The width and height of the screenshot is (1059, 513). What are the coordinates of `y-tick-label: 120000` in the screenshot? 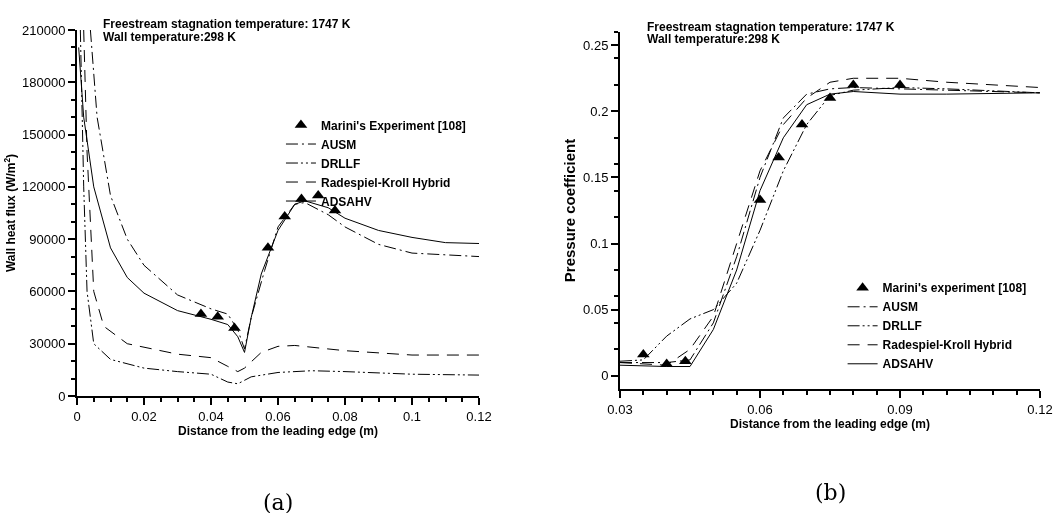 It's located at (44, 187).